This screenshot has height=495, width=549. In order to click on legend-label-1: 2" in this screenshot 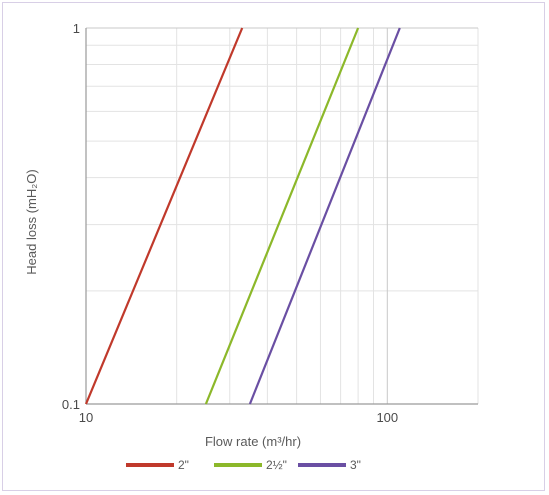, I will do `click(183, 465)`.